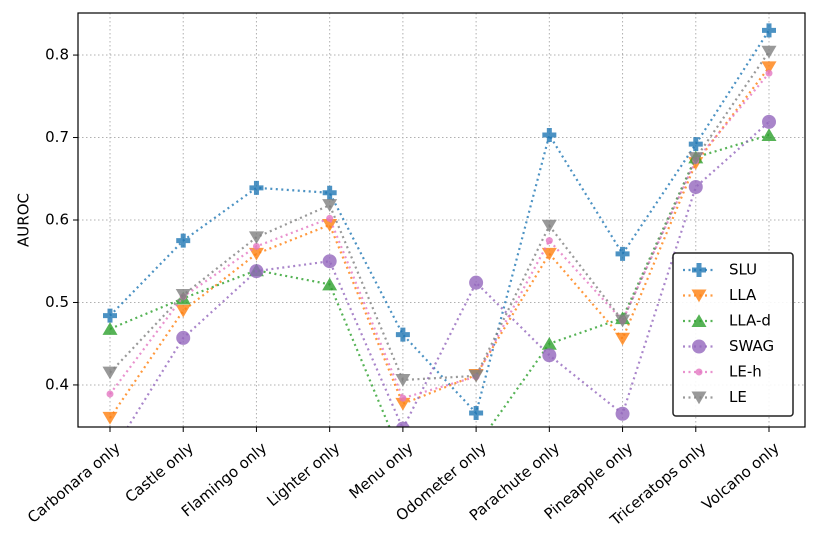 This screenshot has width=831, height=557. Describe the element at coordinates (740, 476) in the screenshot. I see `x-tick-label: Volcano only` at that location.